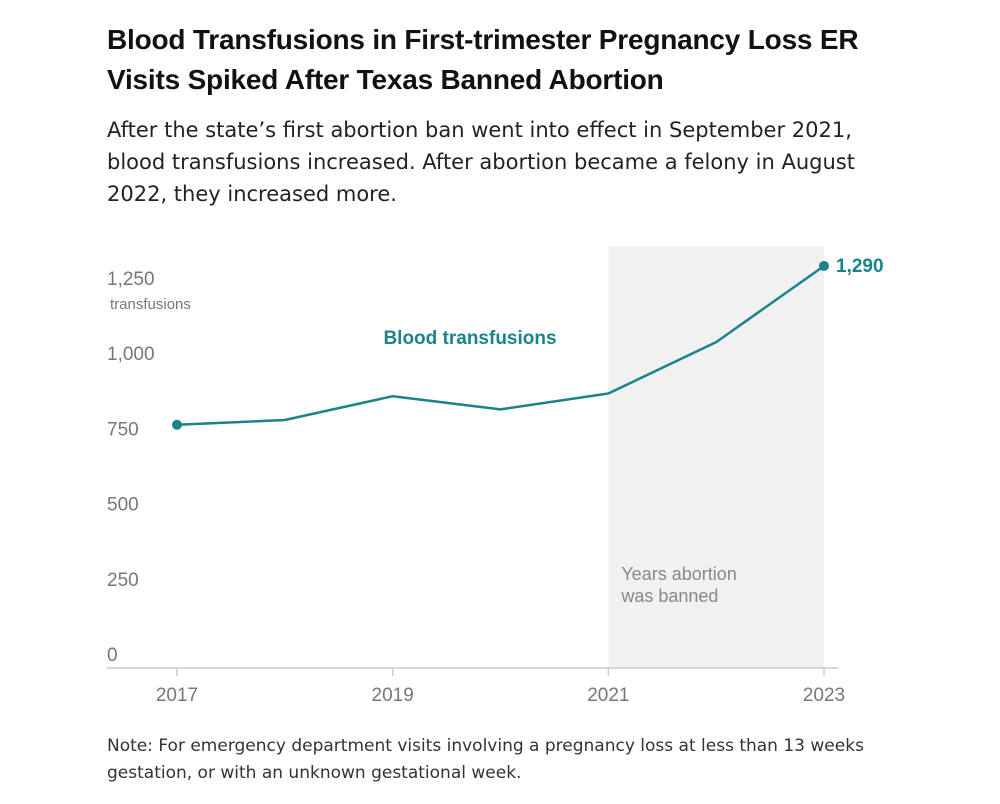 The width and height of the screenshot is (1000, 804). What do you see at coordinates (608, 695) in the screenshot?
I see `x-tick-label: 2021` at bounding box center [608, 695].